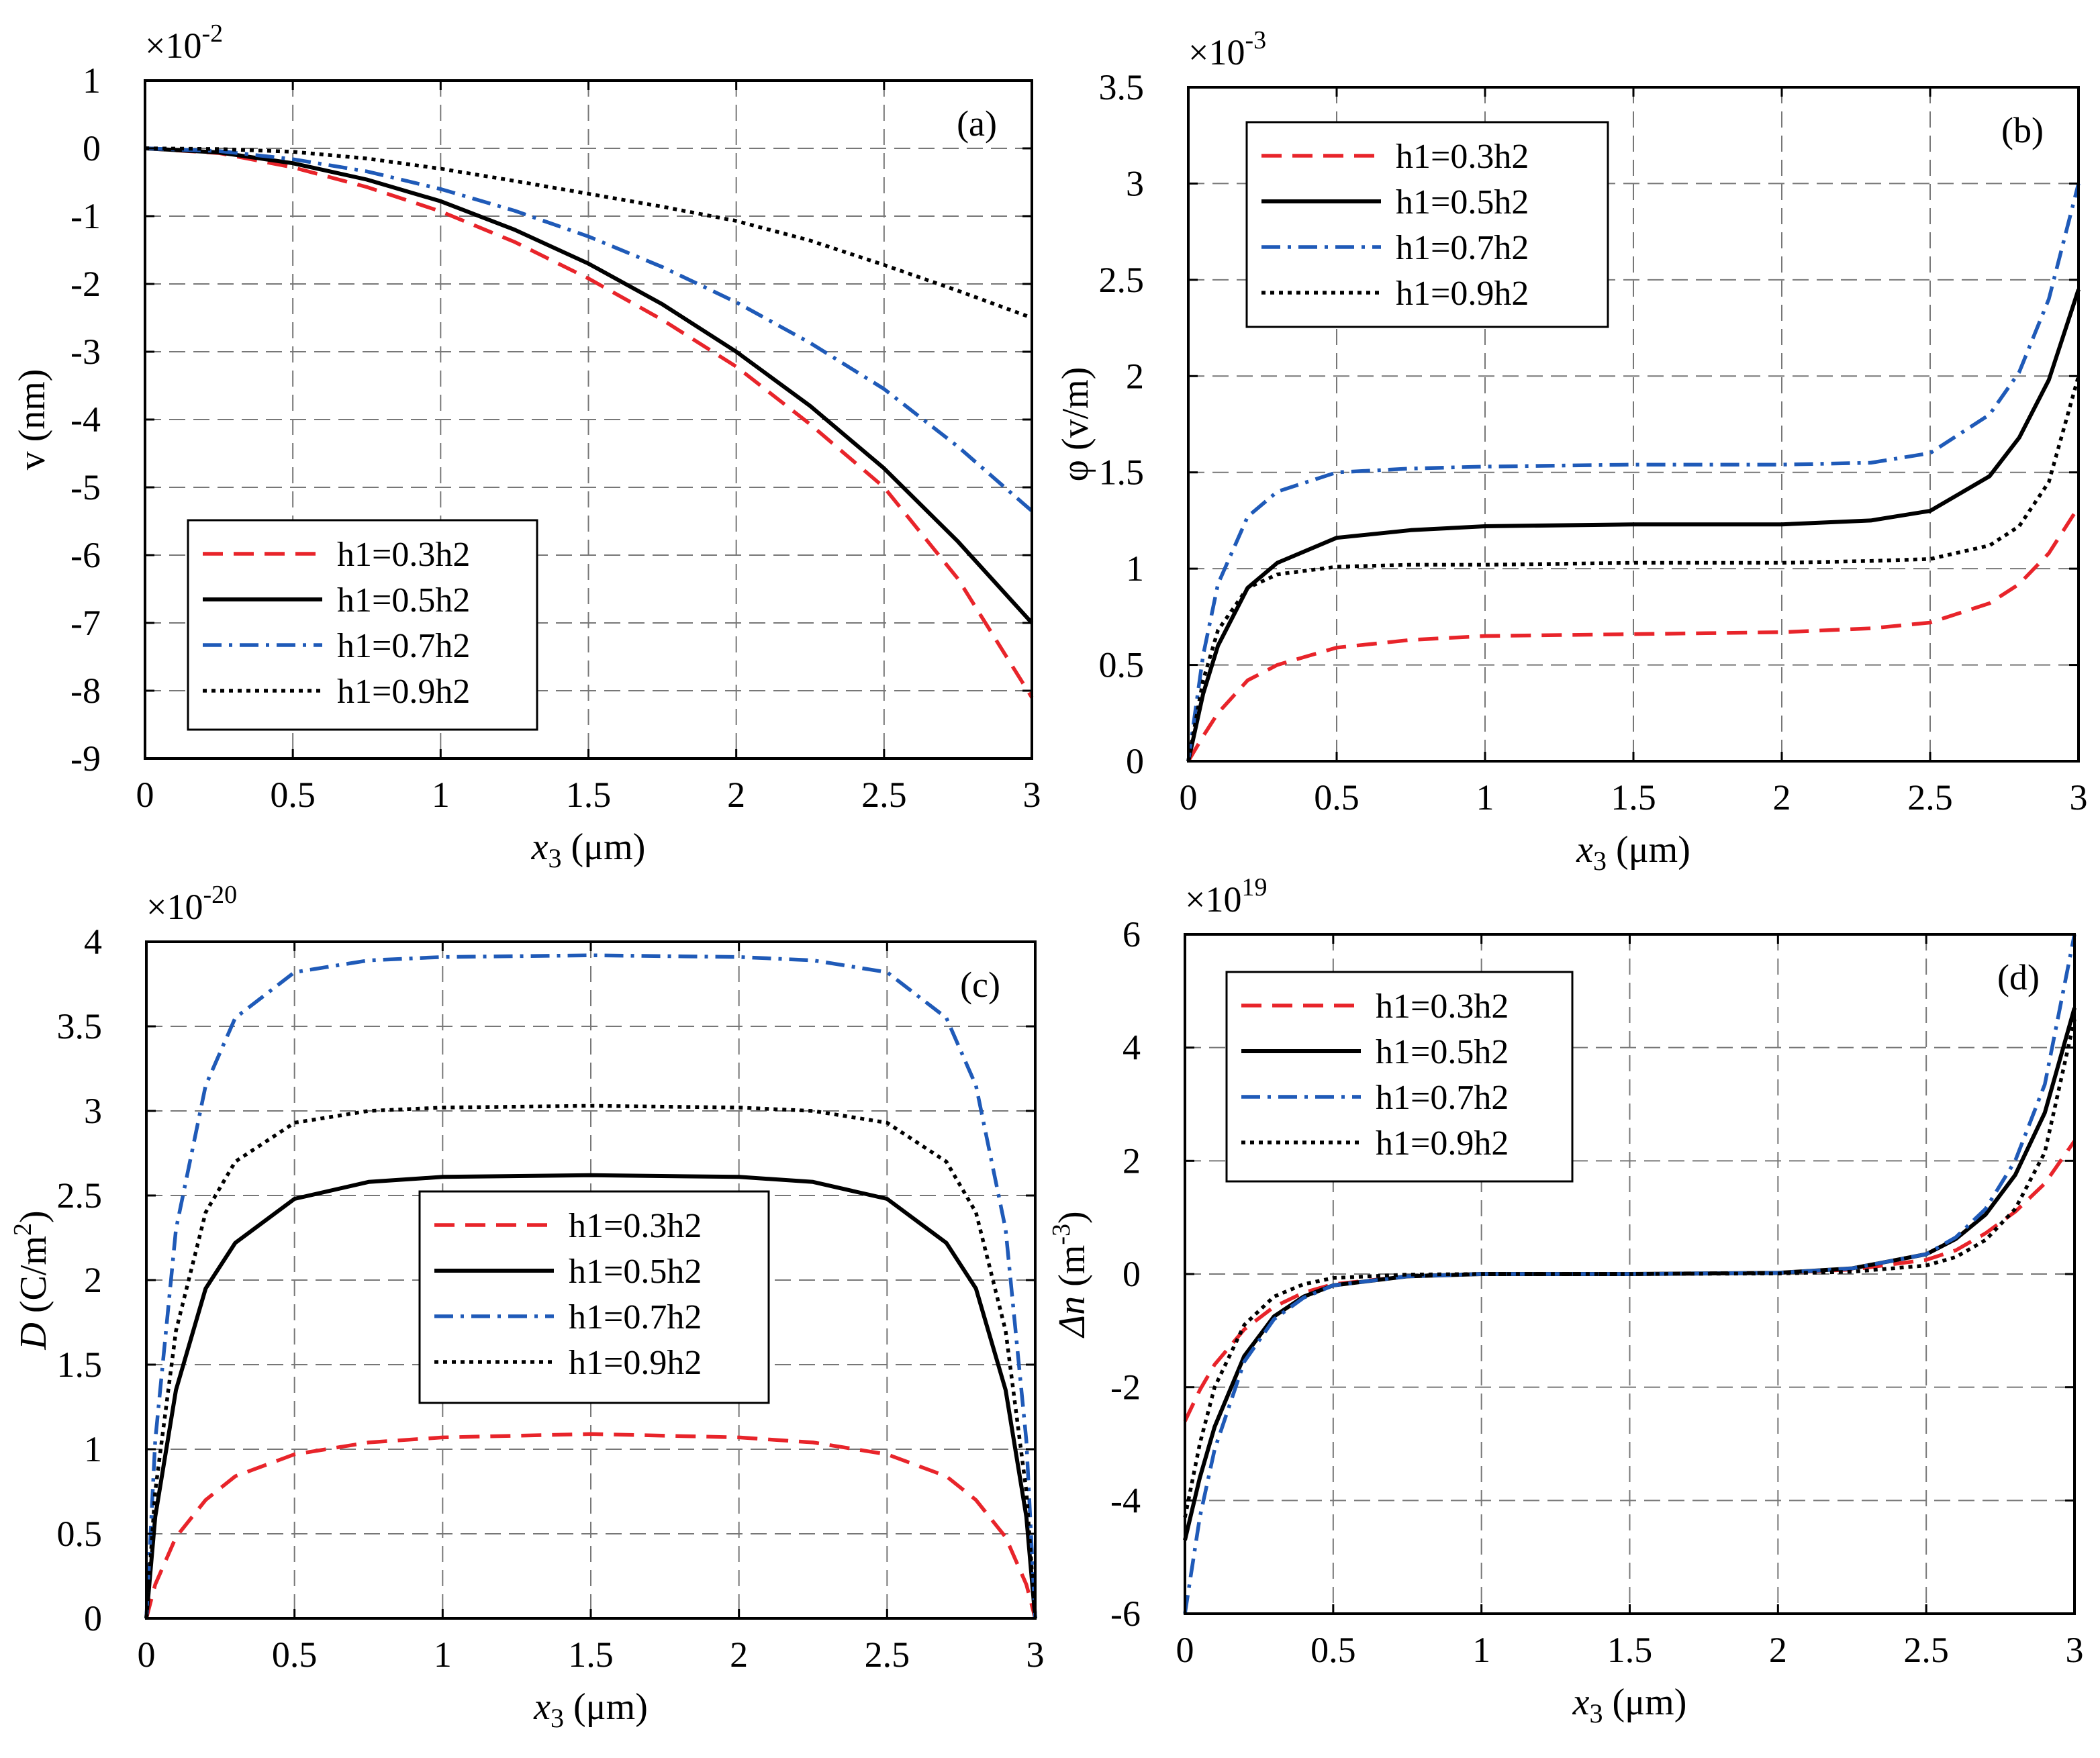 The image size is (2100, 1758). Describe the element at coordinates (85, 419) in the screenshot. I see `y-tick-label: -4` at that location.